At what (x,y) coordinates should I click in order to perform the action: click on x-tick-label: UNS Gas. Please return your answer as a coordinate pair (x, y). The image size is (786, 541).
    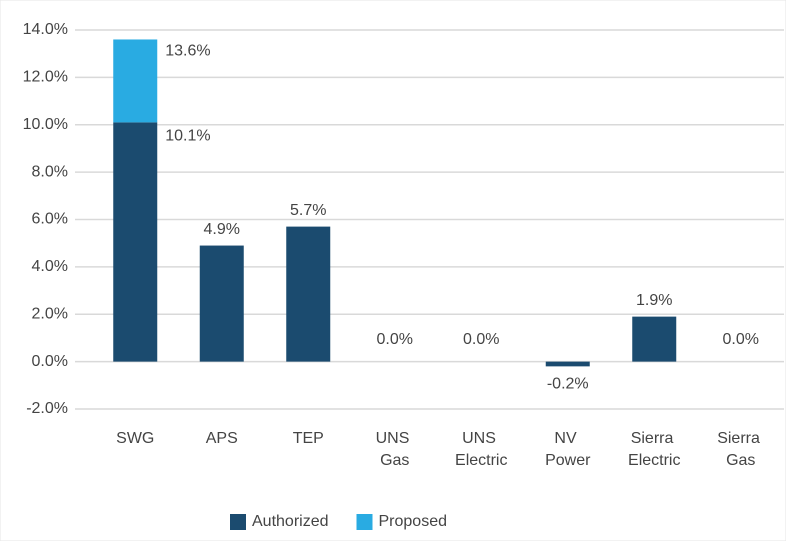
    Looking at the image, I should click on (395, 449).